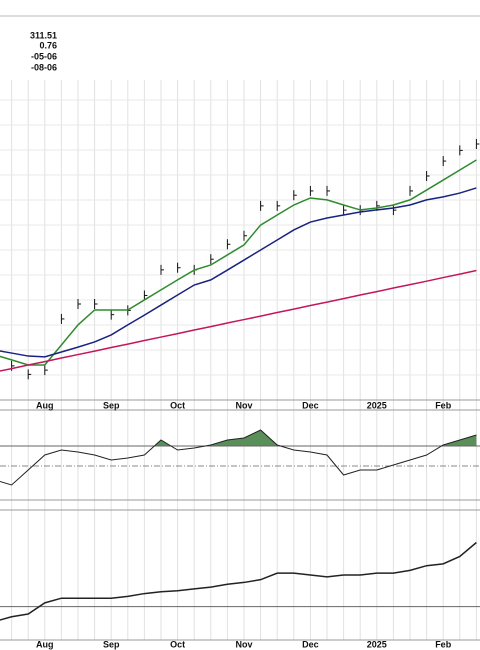  What do you see at coordinates (44, 67) in the screenshot?
I see `info-line: -08-06` at bounding box center [44, 67].